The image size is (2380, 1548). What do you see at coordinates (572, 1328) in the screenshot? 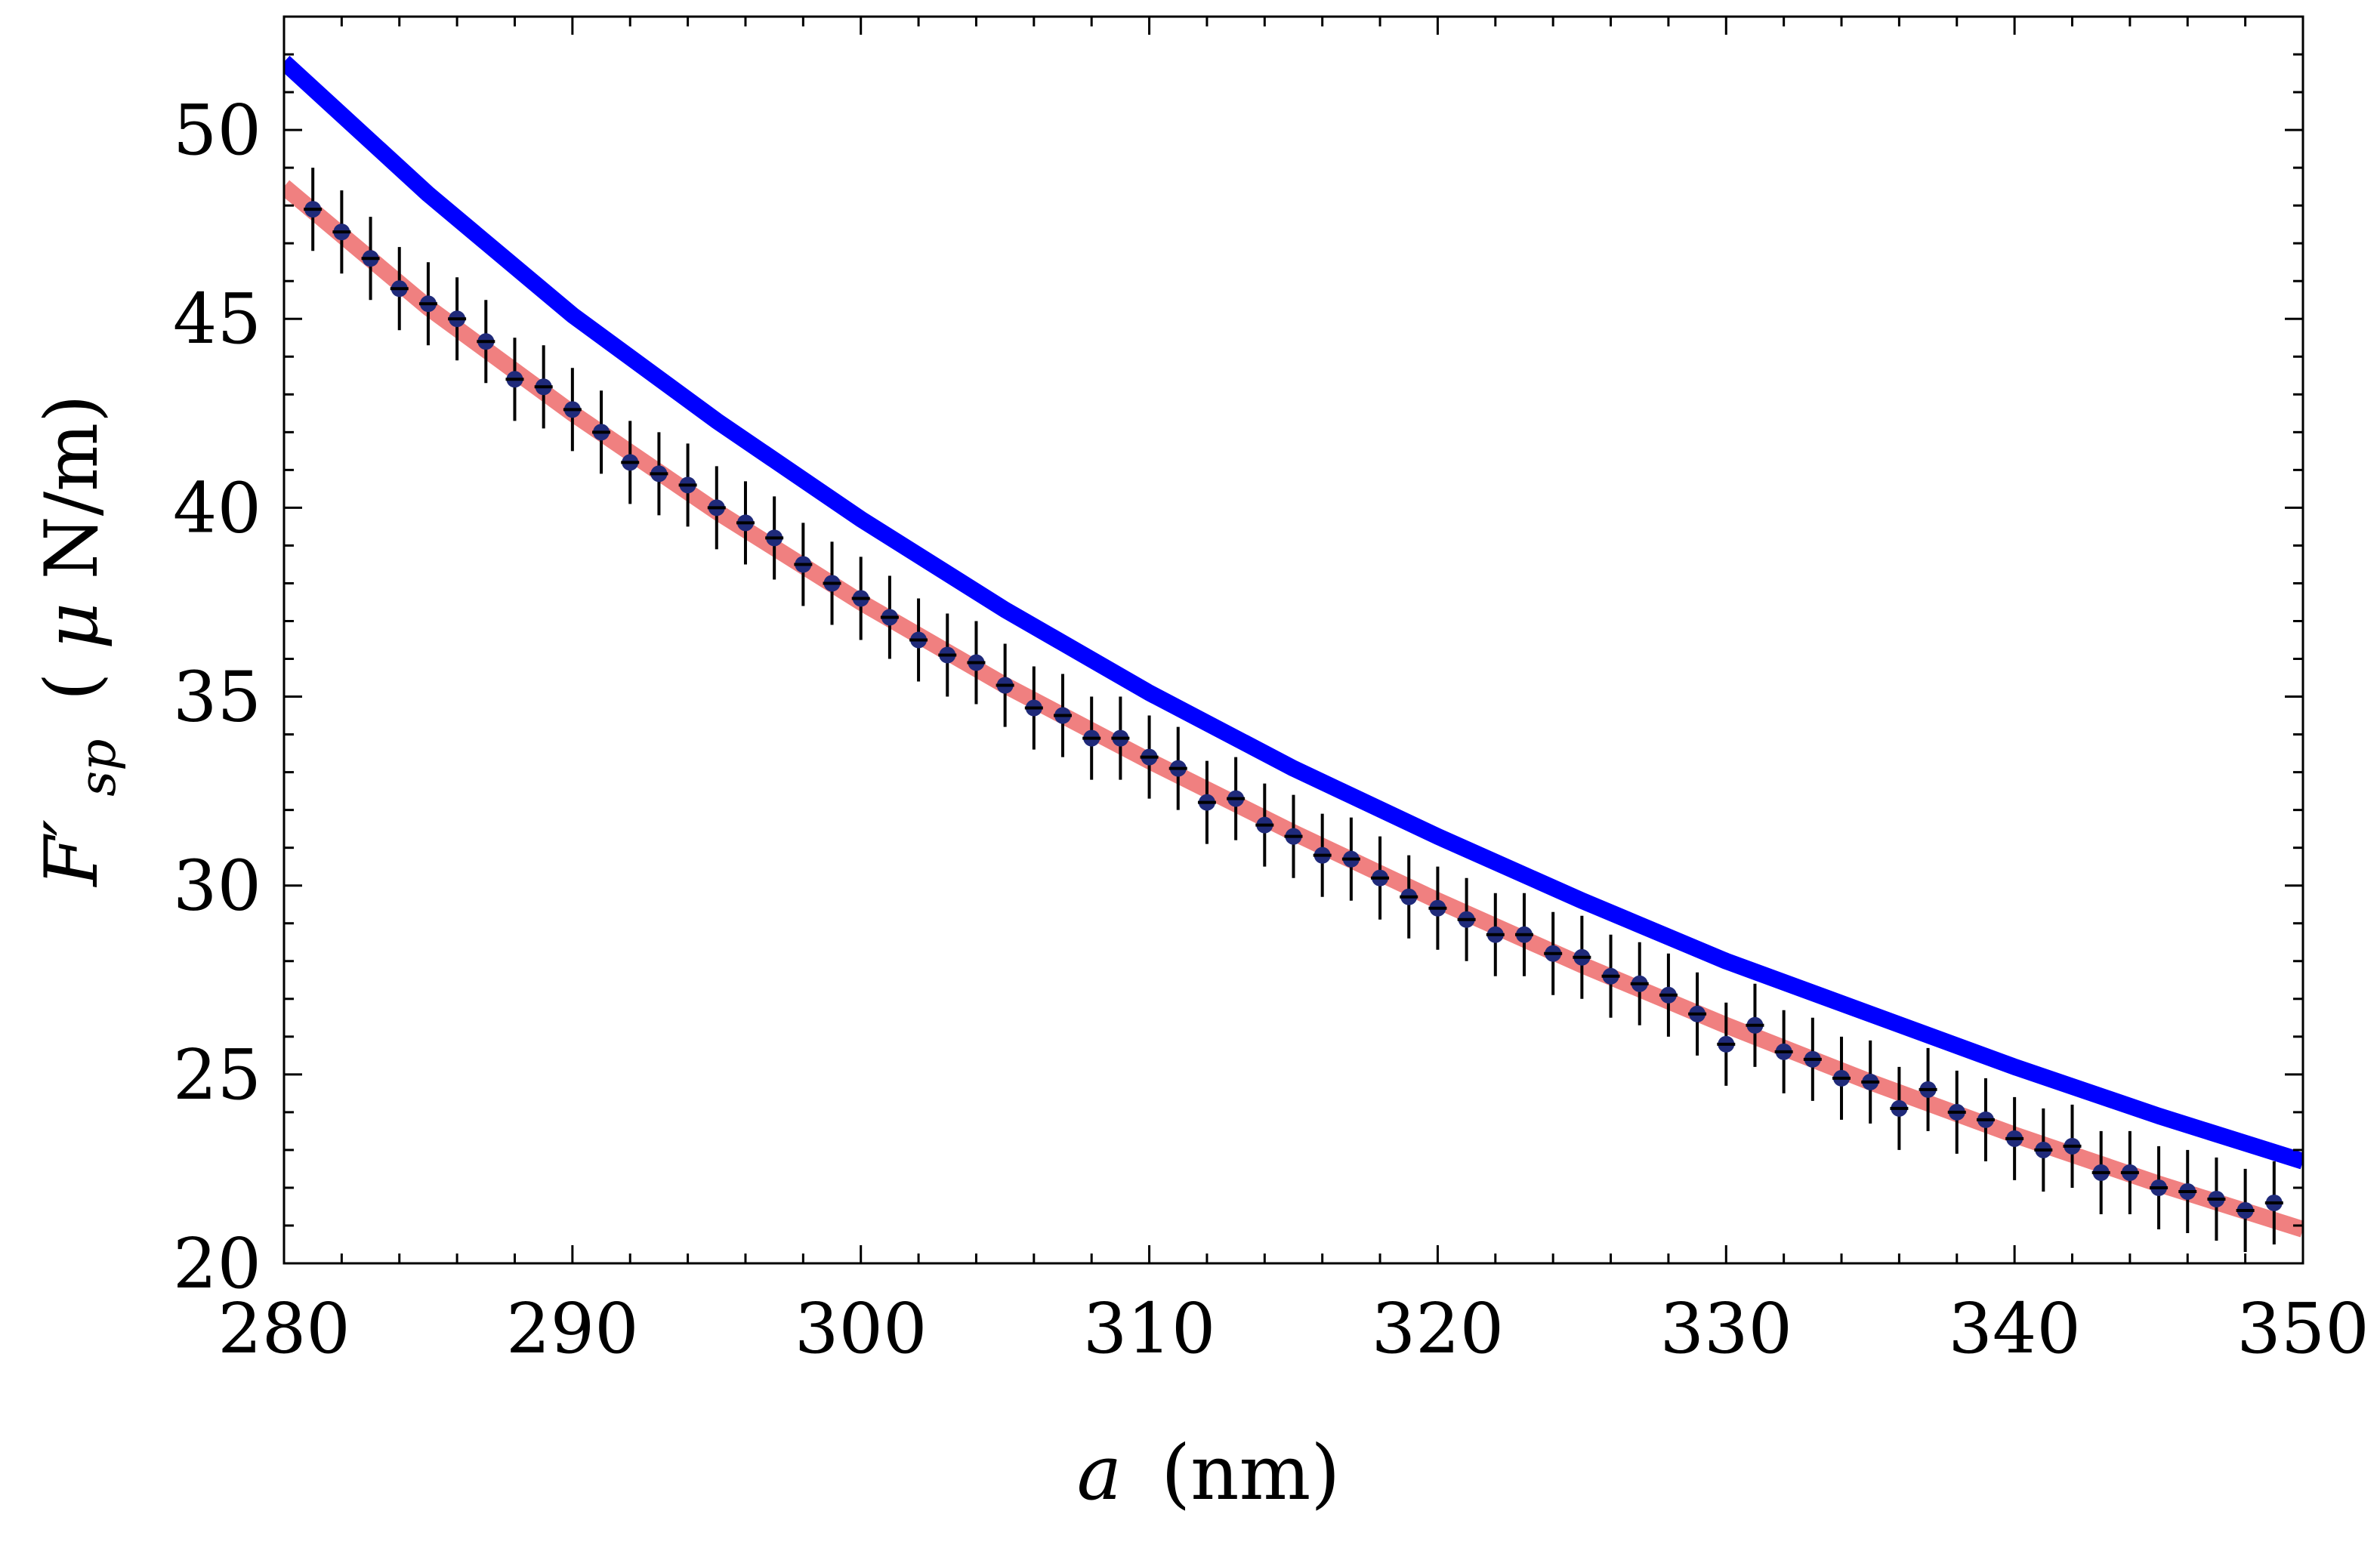
I see `x-tick-label: 290` at bounding box center [572, 1328].